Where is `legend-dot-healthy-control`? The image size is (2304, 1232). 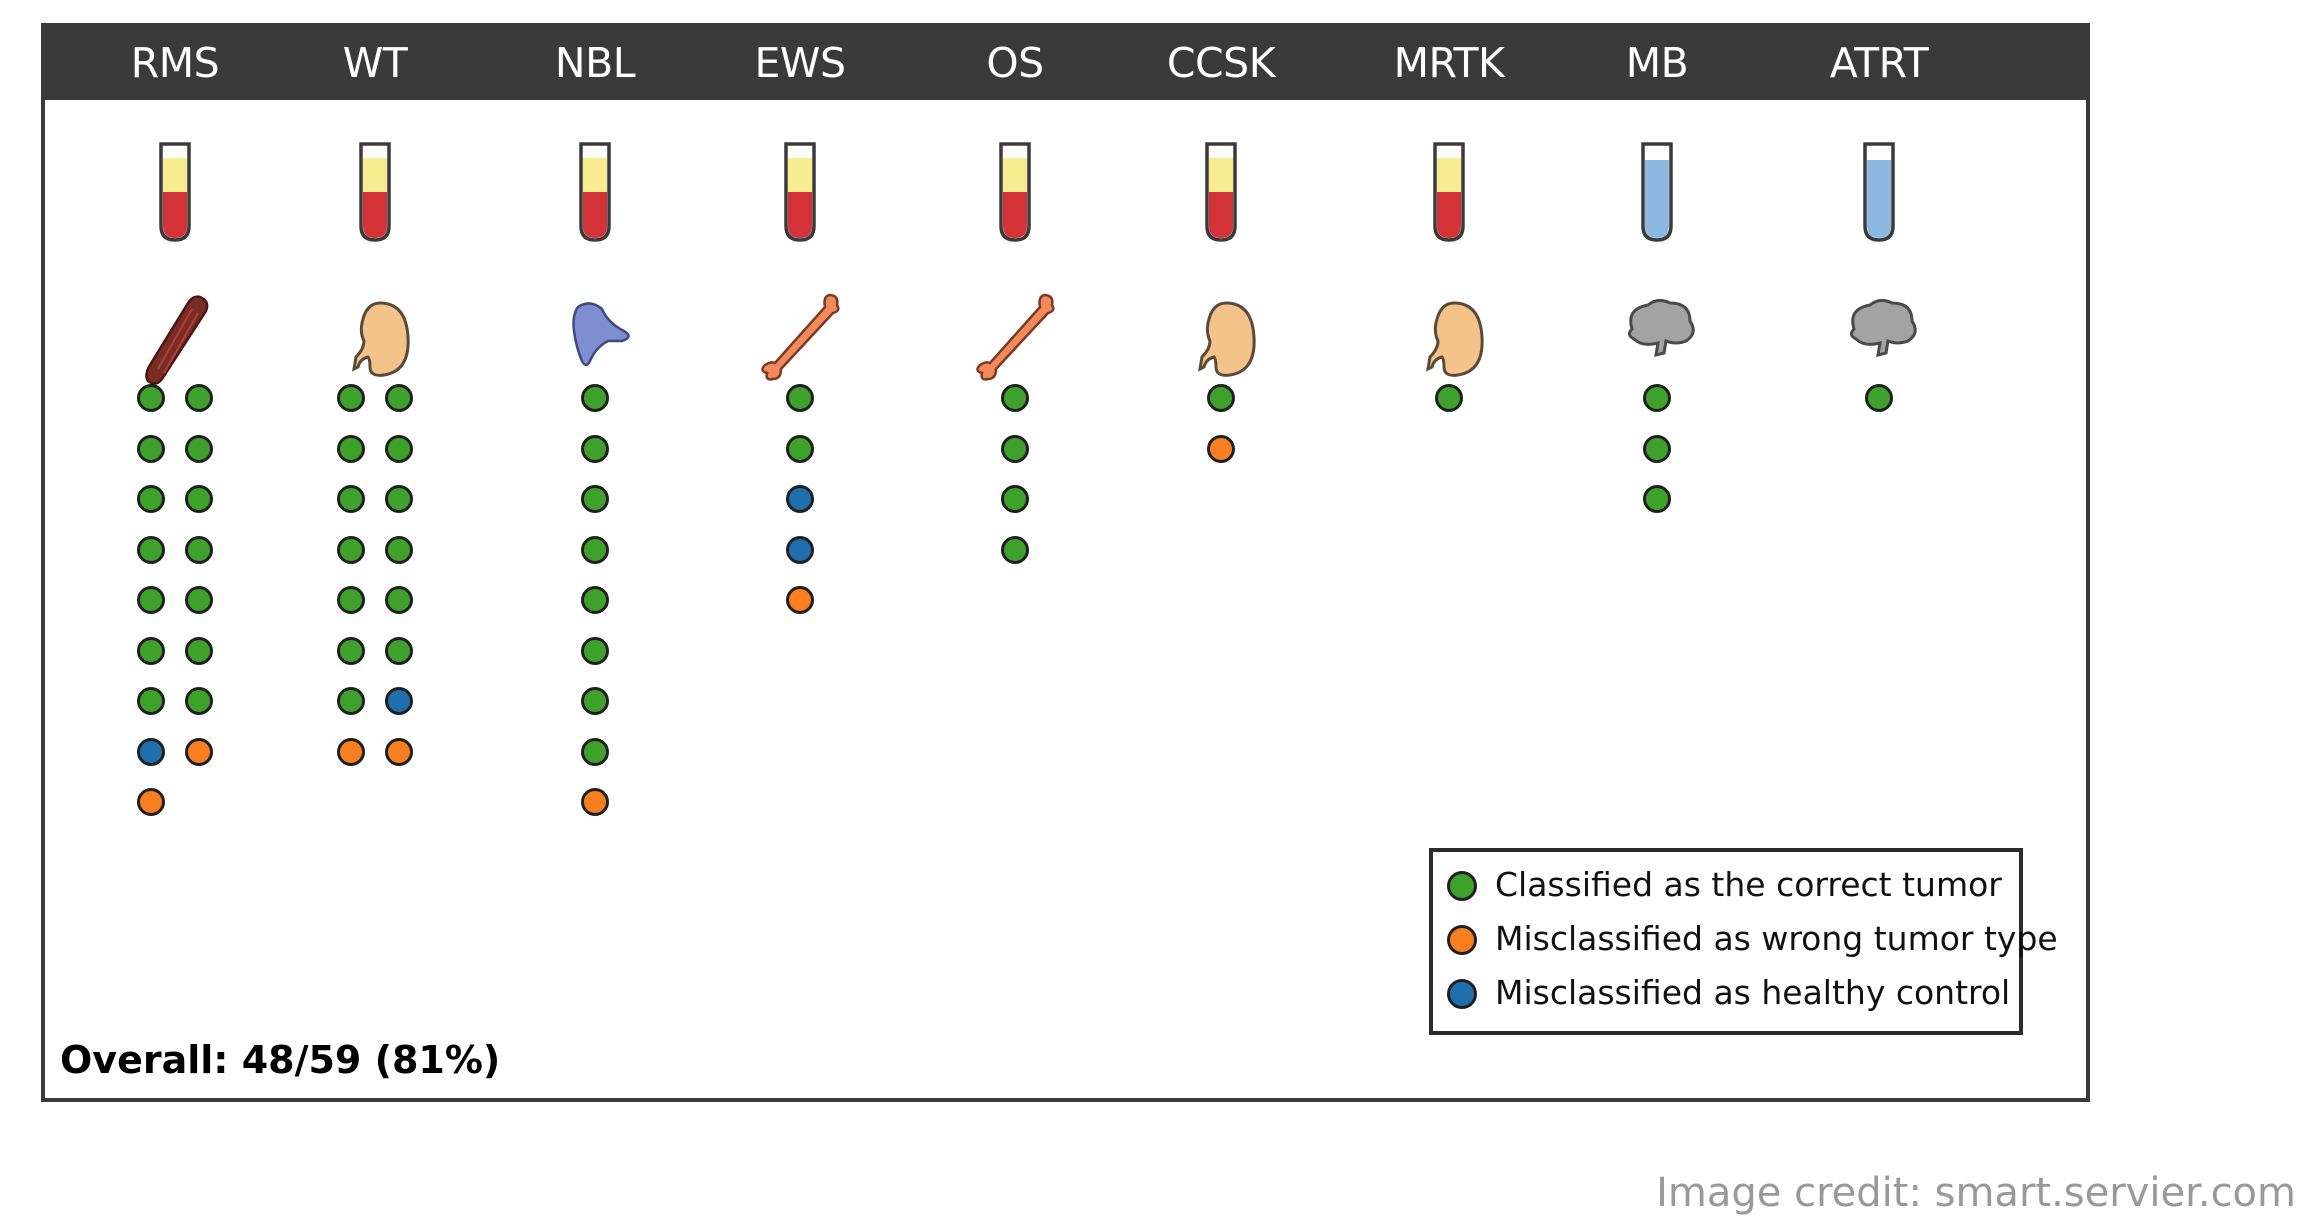
legend-dot-healthy-control is located at coordinates (1462, 994).